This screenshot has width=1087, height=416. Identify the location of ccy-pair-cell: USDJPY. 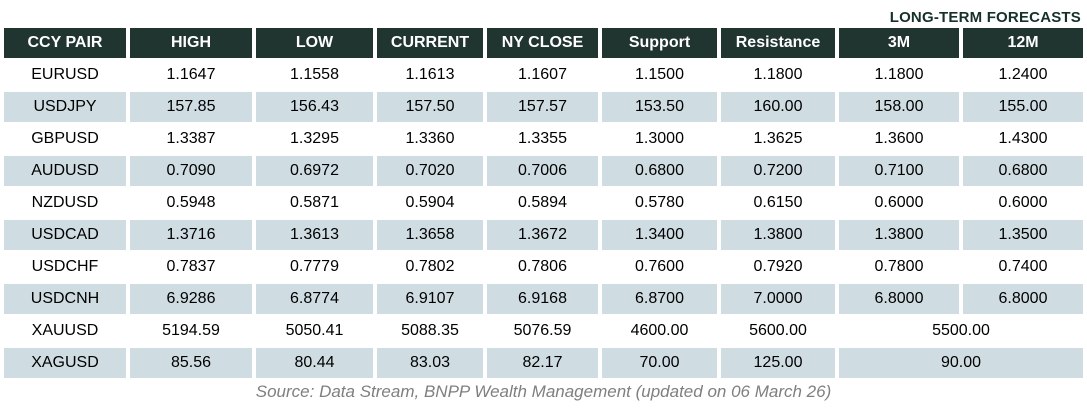
(65, 107).